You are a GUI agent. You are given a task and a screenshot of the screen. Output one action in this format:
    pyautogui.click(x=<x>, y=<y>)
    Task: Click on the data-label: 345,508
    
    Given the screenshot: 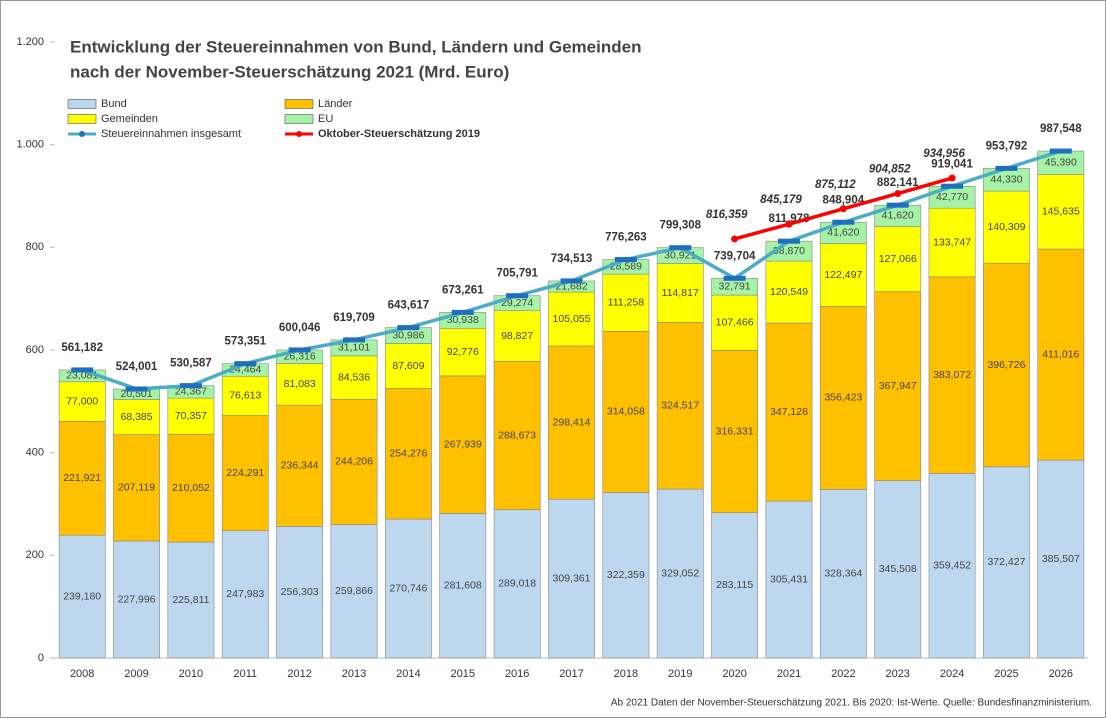 What is the action you would take?
    pyautogui.click(x=898, y=569)
    